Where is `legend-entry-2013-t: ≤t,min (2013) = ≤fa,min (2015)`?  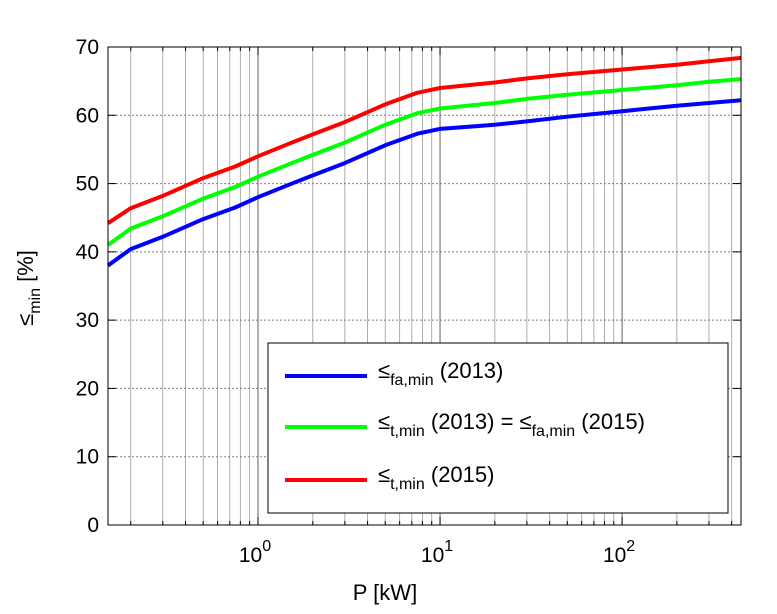 legend-entry-2013-t: ≤t,min (2013) = ≤fa,min (2015) is located at coordinates (511, 424).